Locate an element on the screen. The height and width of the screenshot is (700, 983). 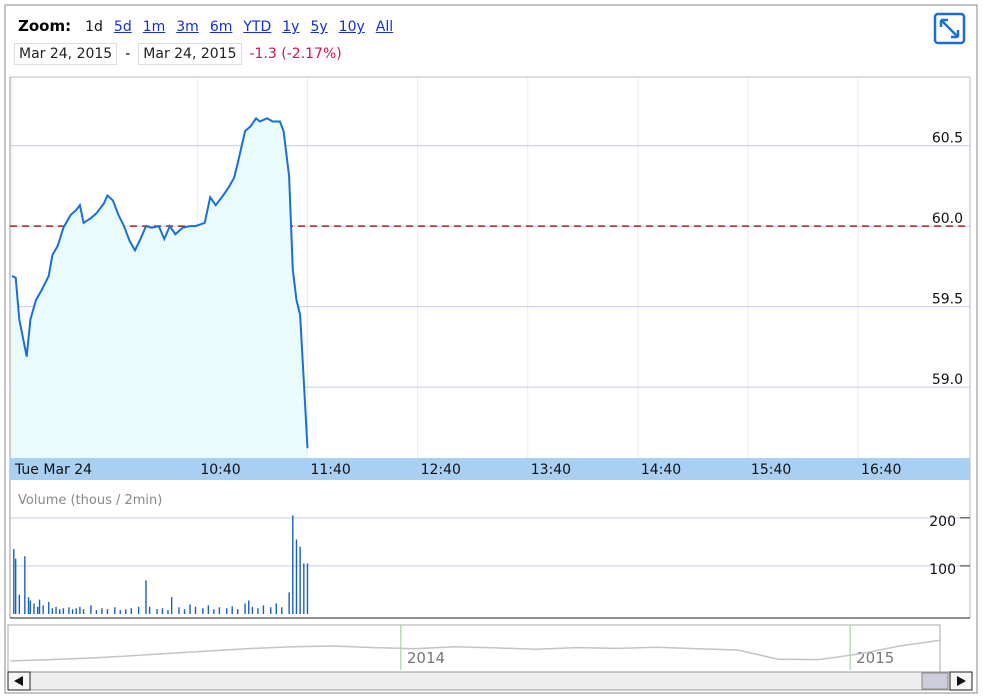
y-tick-label: 60.5 is located at coordinates (947, 139).